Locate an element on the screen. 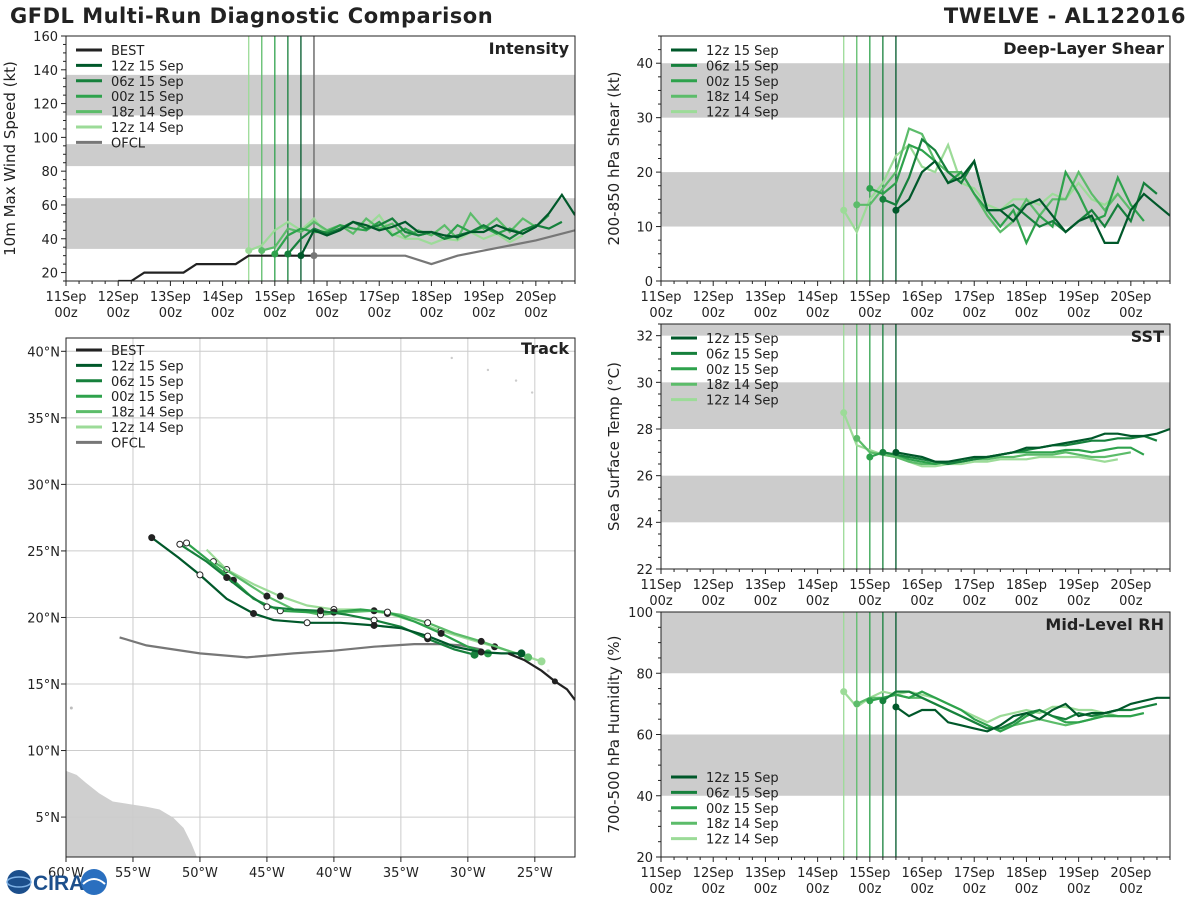 The height and width of the screenshot is (900, 1200). track-legend-label: 18z 14 Sep is located at coordinates (147, 413).